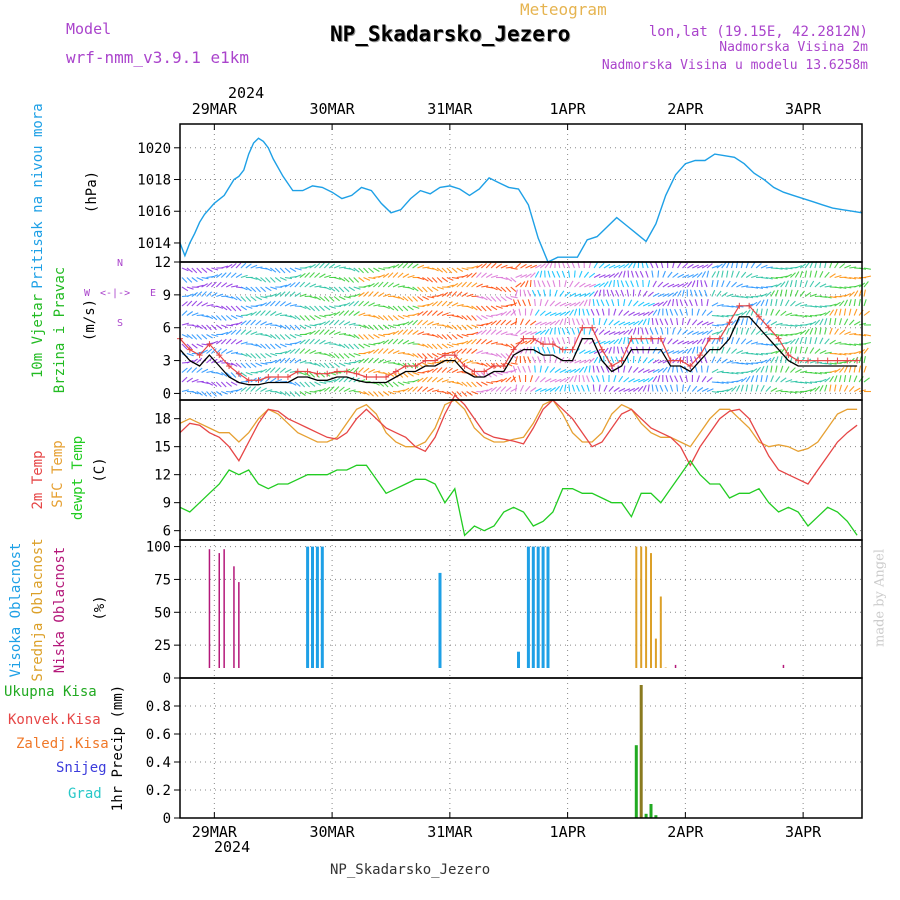 The height and width of the screenshot is (900, 900). What do you see at coordinates (62, 744) in the screenshot?
I see `frz-precip-label: Zaledj.Kisa` at bounding box center [62, 744].